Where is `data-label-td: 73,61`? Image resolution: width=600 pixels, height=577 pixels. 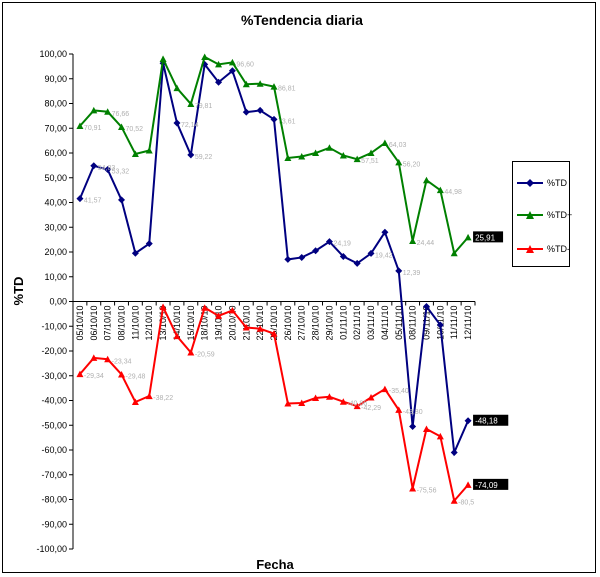 data-label-td: 73,61 is located at coordinates (287, 121).